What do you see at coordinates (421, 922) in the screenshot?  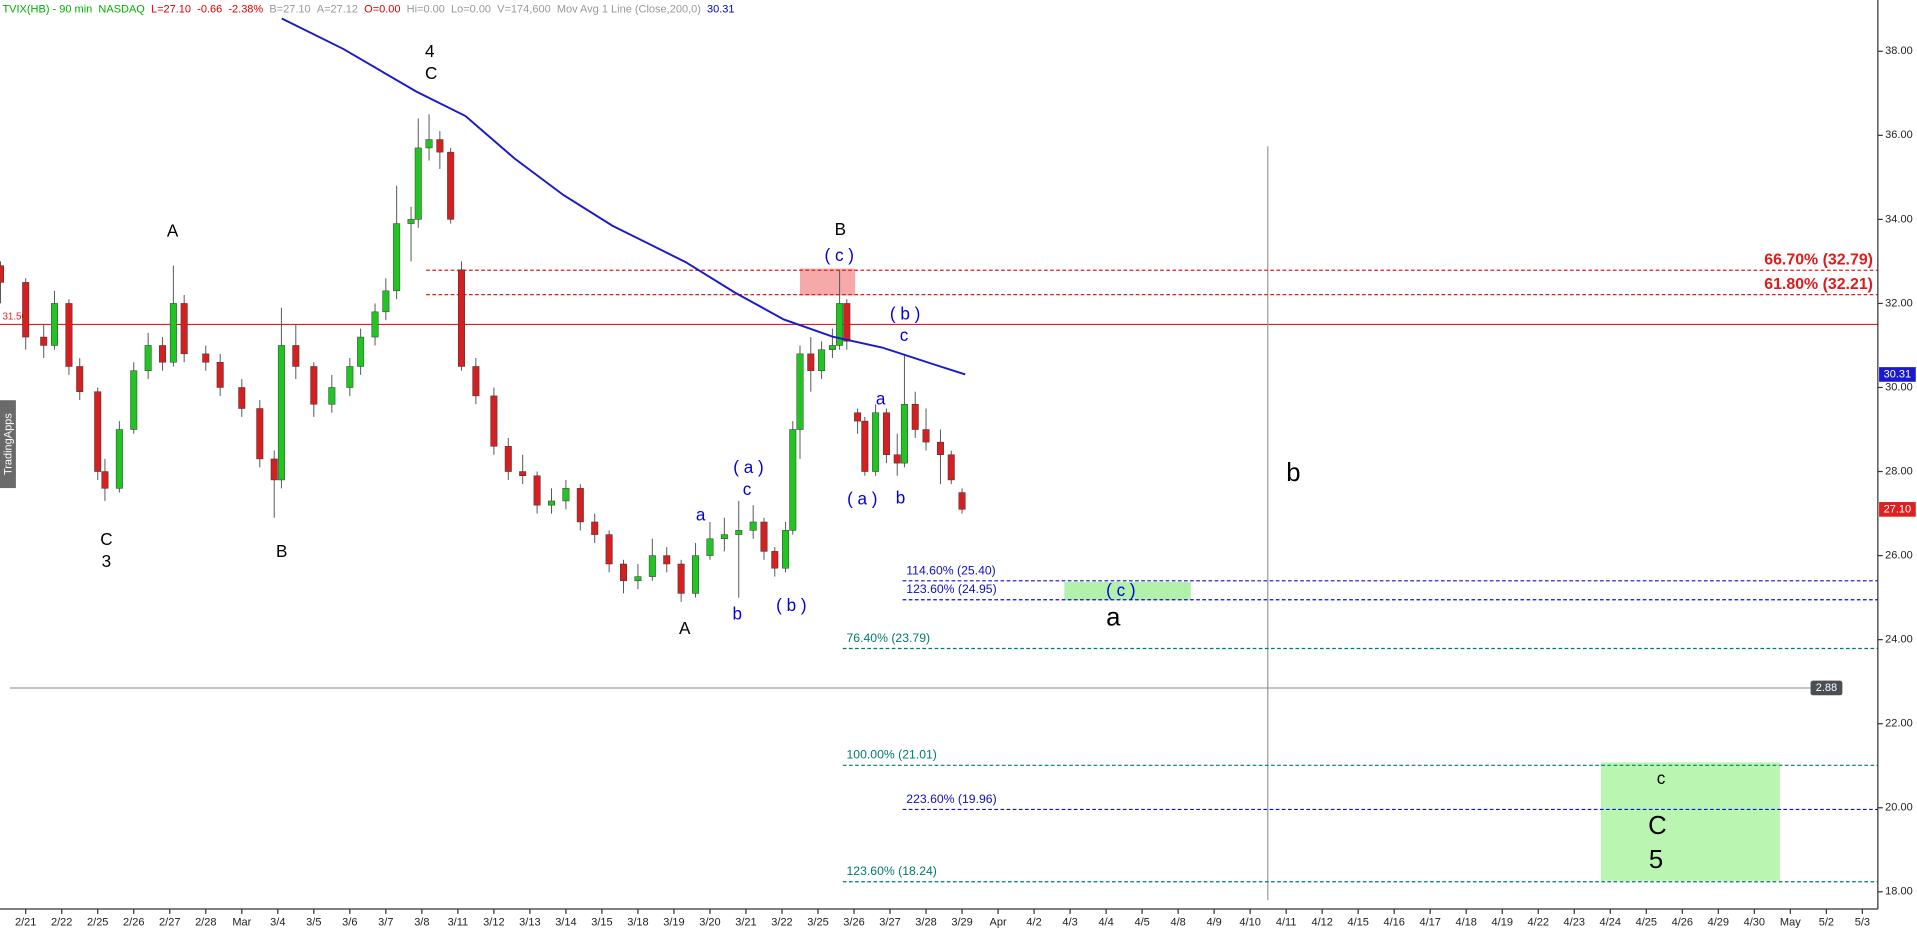 I see `x-tick-label: 3/8` at bounding box center [421, 922].